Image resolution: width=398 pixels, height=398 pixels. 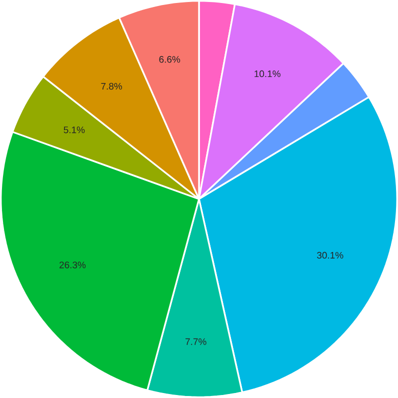 I want to click on data-label: 26.3%, so click(x=73, y=265).